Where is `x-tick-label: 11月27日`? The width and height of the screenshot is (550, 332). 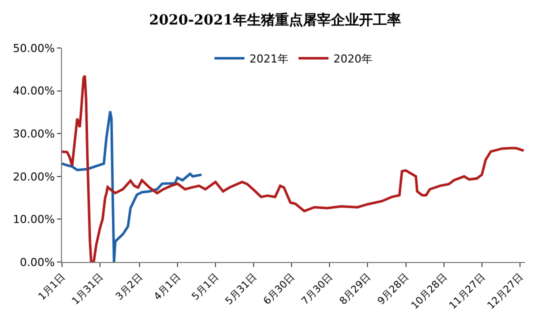
x-tick-label: 11月27日 is located at coordinates (468, 292).